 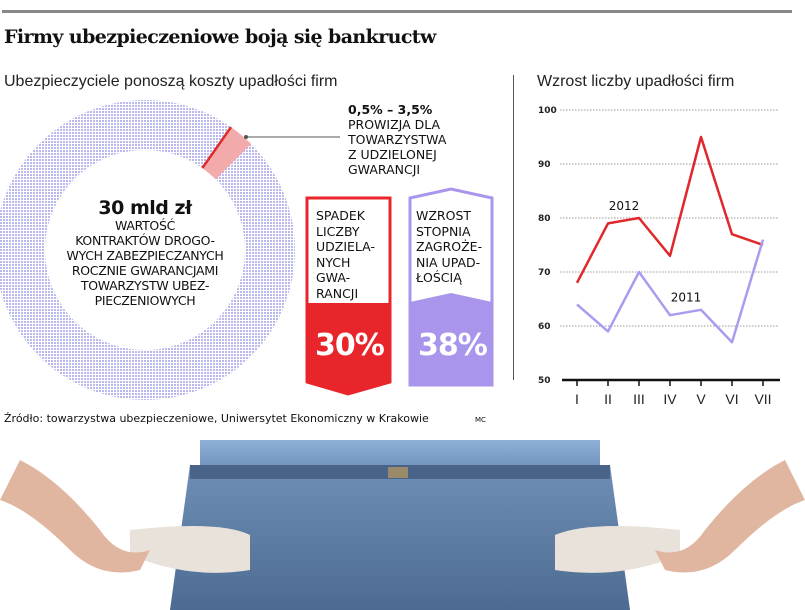 I want to click on red-box-line: SPADEK, so click(x=340, y=215).